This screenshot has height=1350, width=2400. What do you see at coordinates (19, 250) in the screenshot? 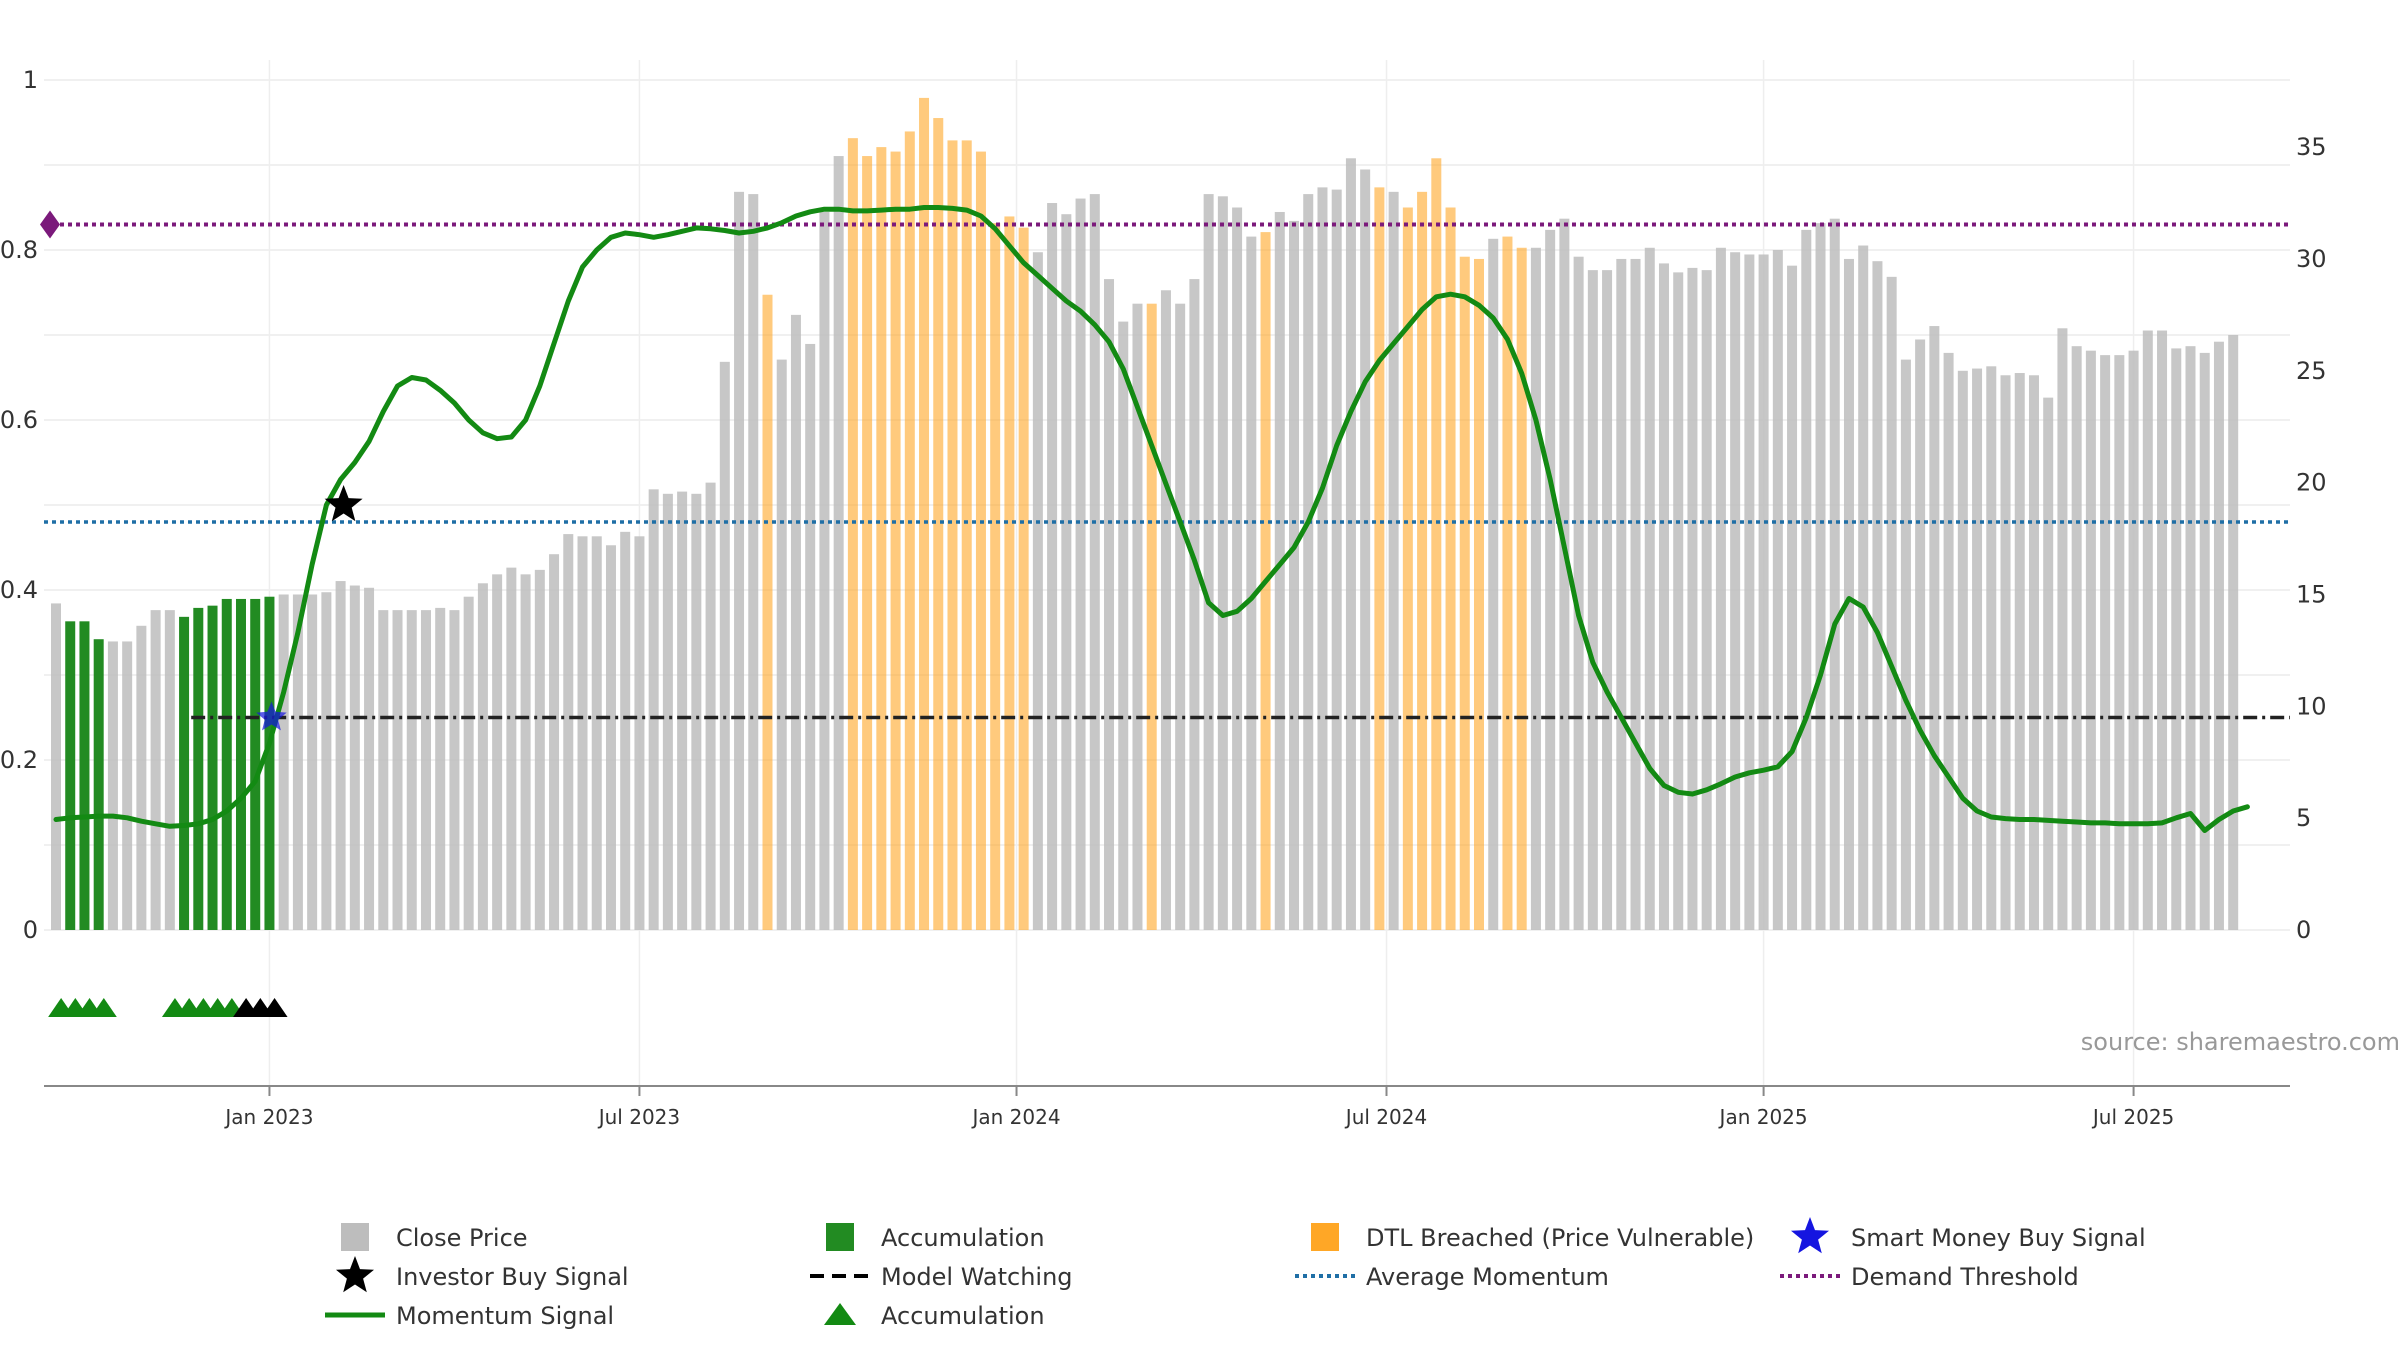
I see `left-axis-tick-label: 0.8` at bounding box center [19, 250].